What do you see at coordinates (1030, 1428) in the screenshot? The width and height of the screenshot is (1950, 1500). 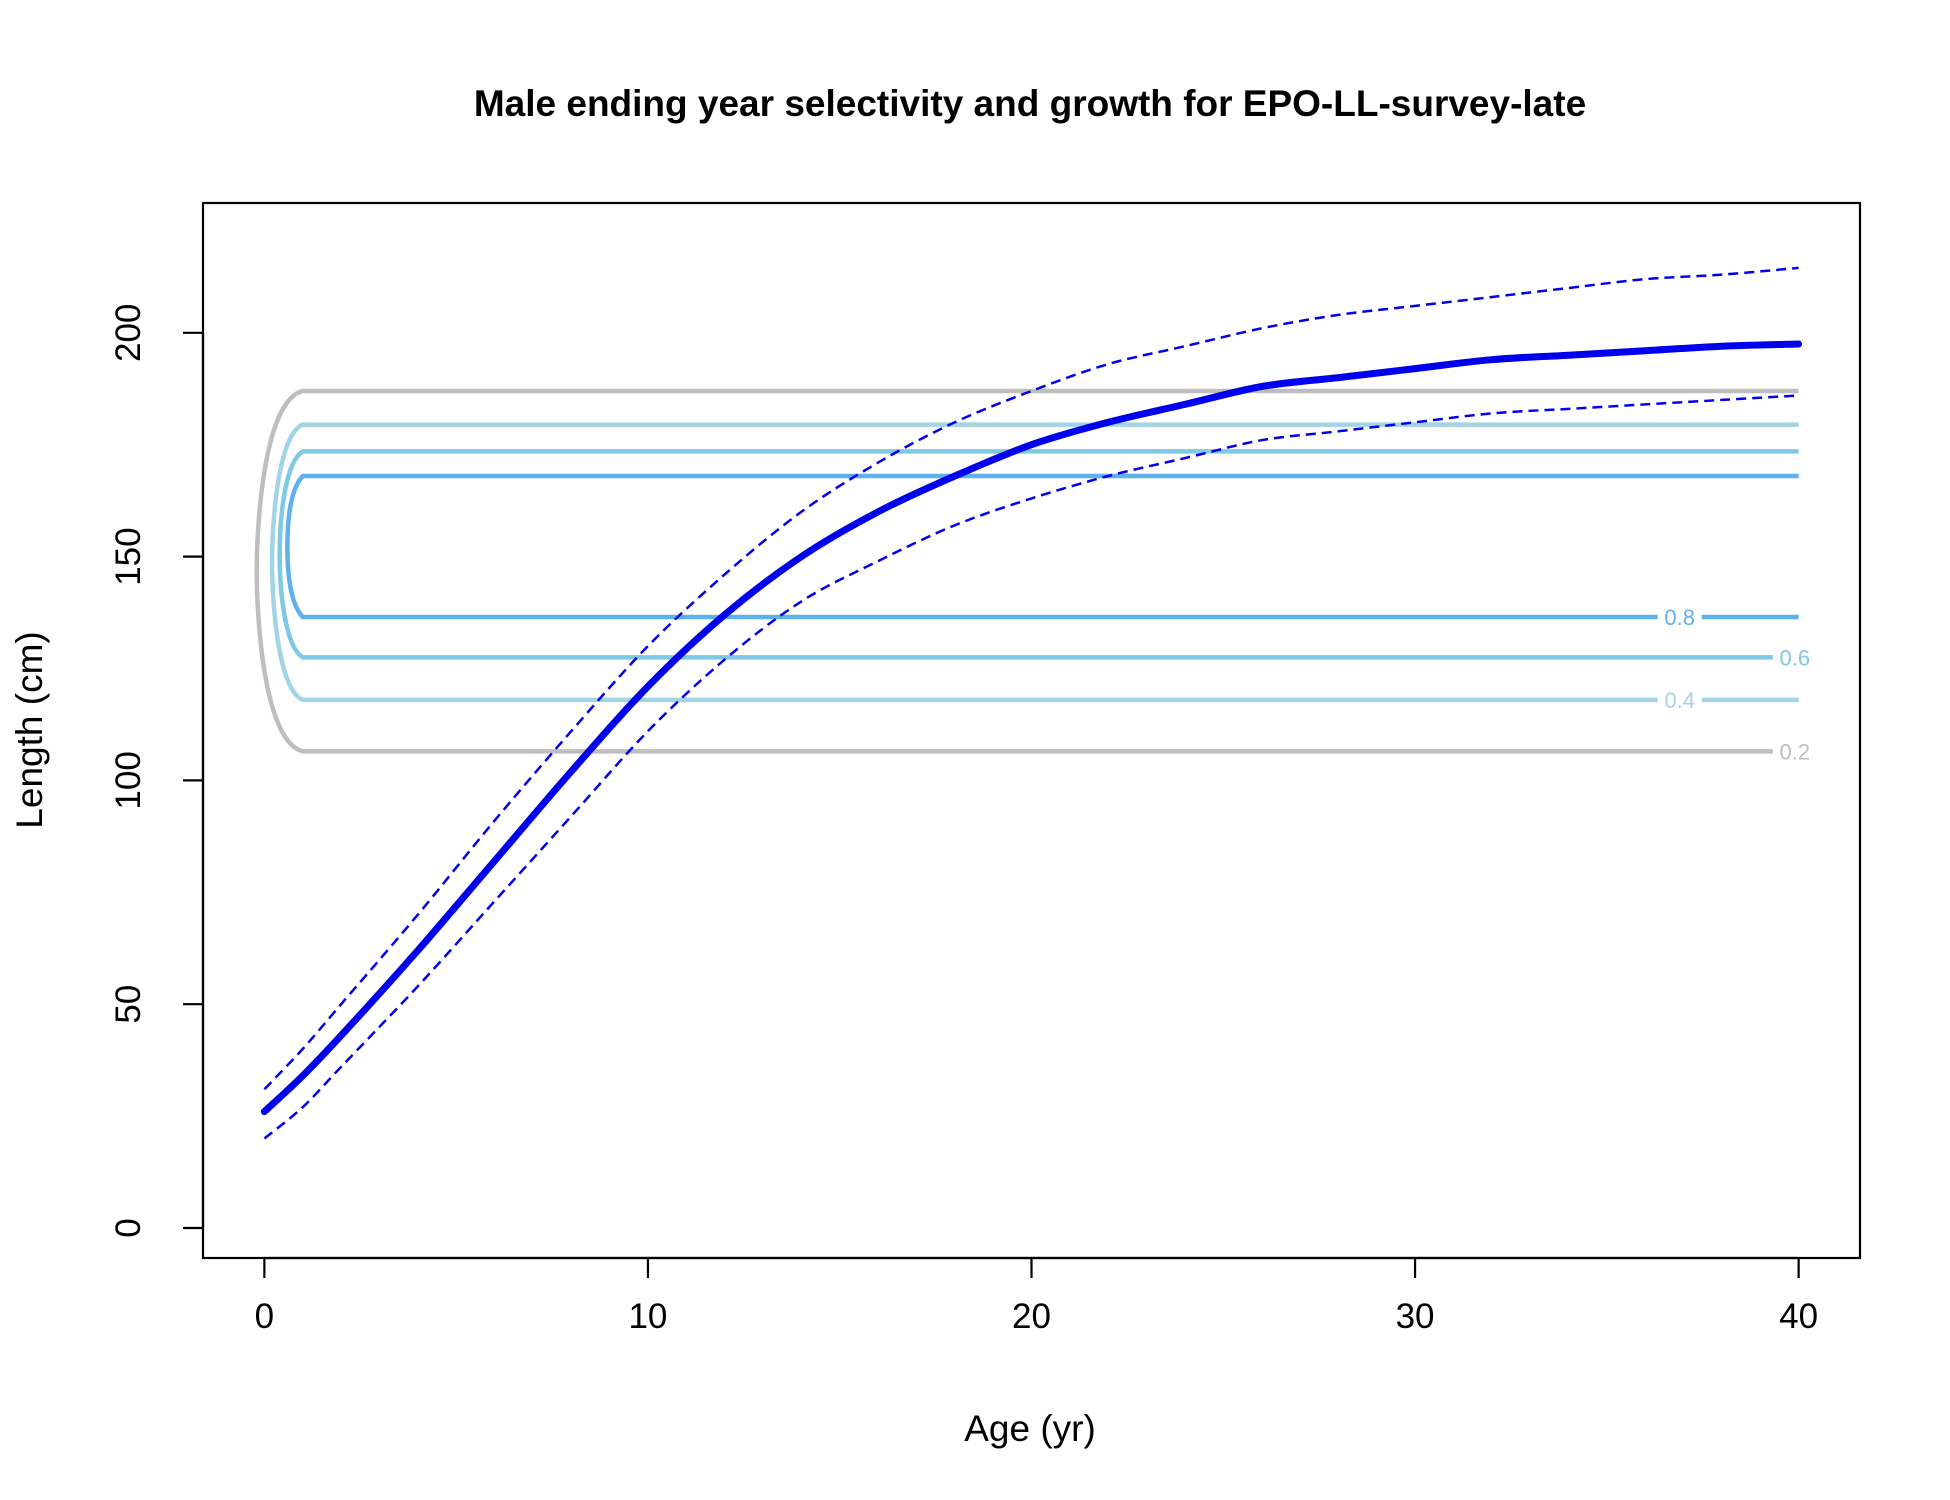 I see `x-axis-label: Age (yr)` at bounding box center [1030, 1428].